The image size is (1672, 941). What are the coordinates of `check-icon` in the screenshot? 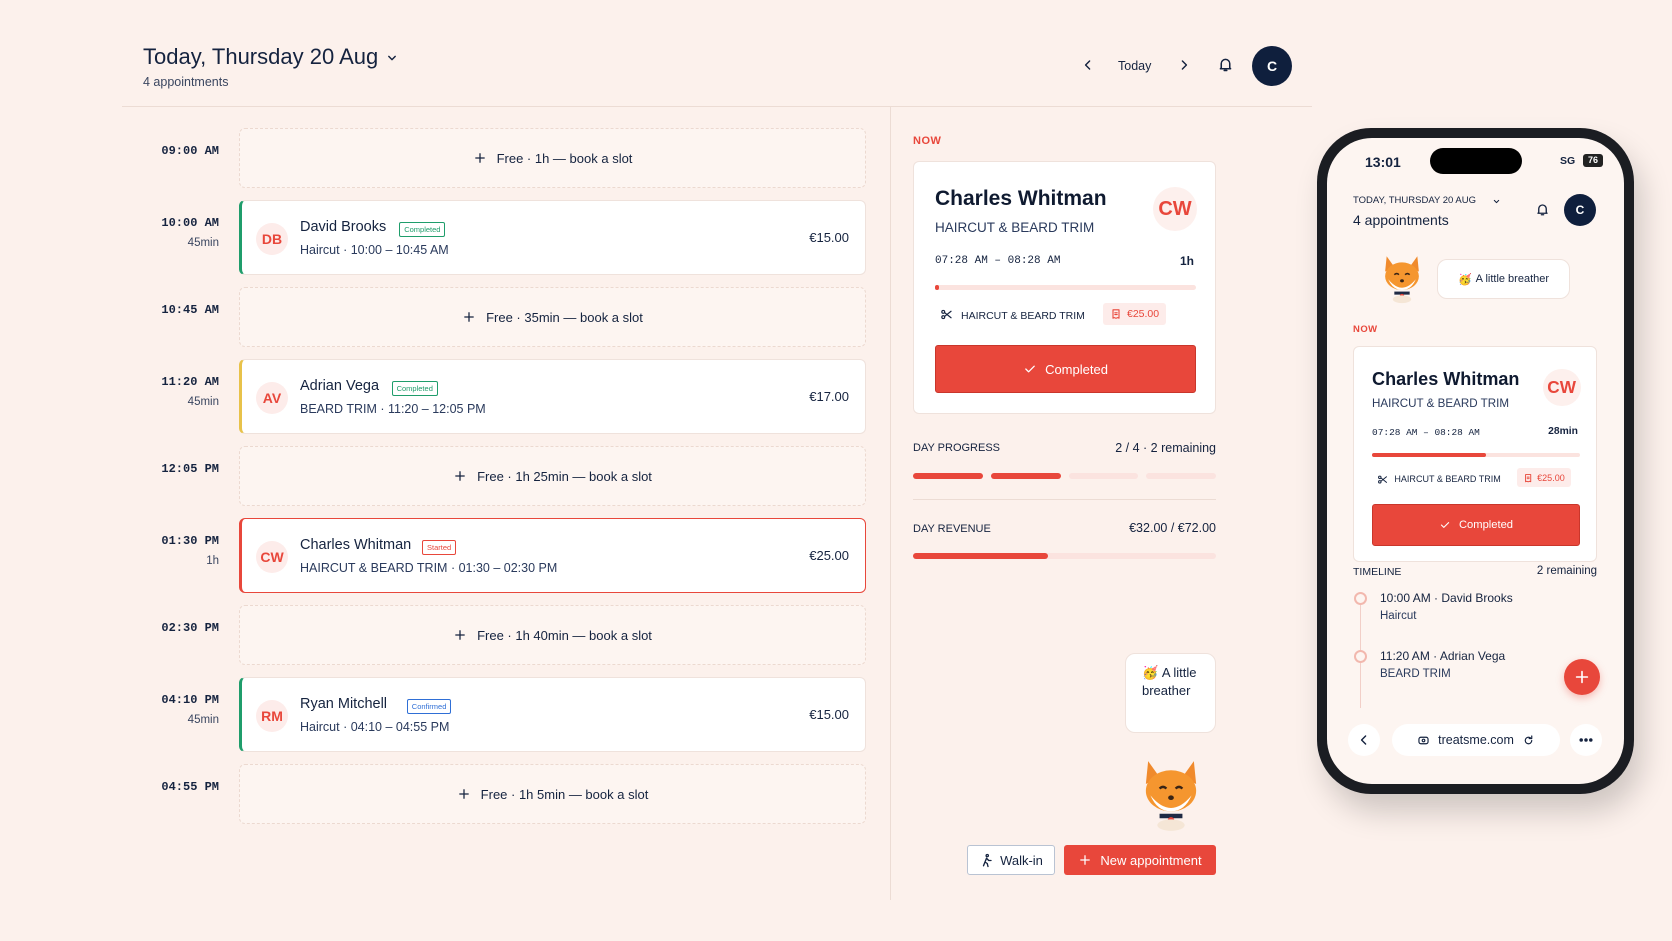 It's located at (1030, 369).